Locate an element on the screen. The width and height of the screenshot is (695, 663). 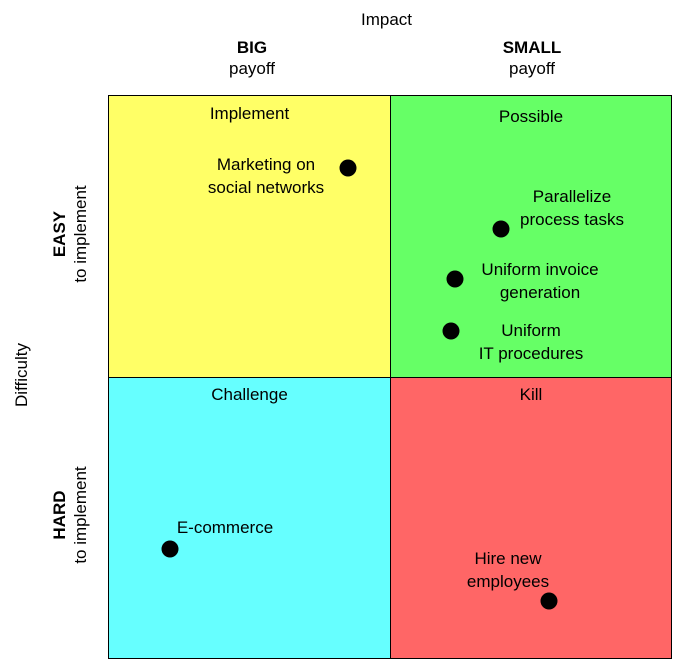
item-label-it: Uniform IT procedures is located at coordinates (531, 342).